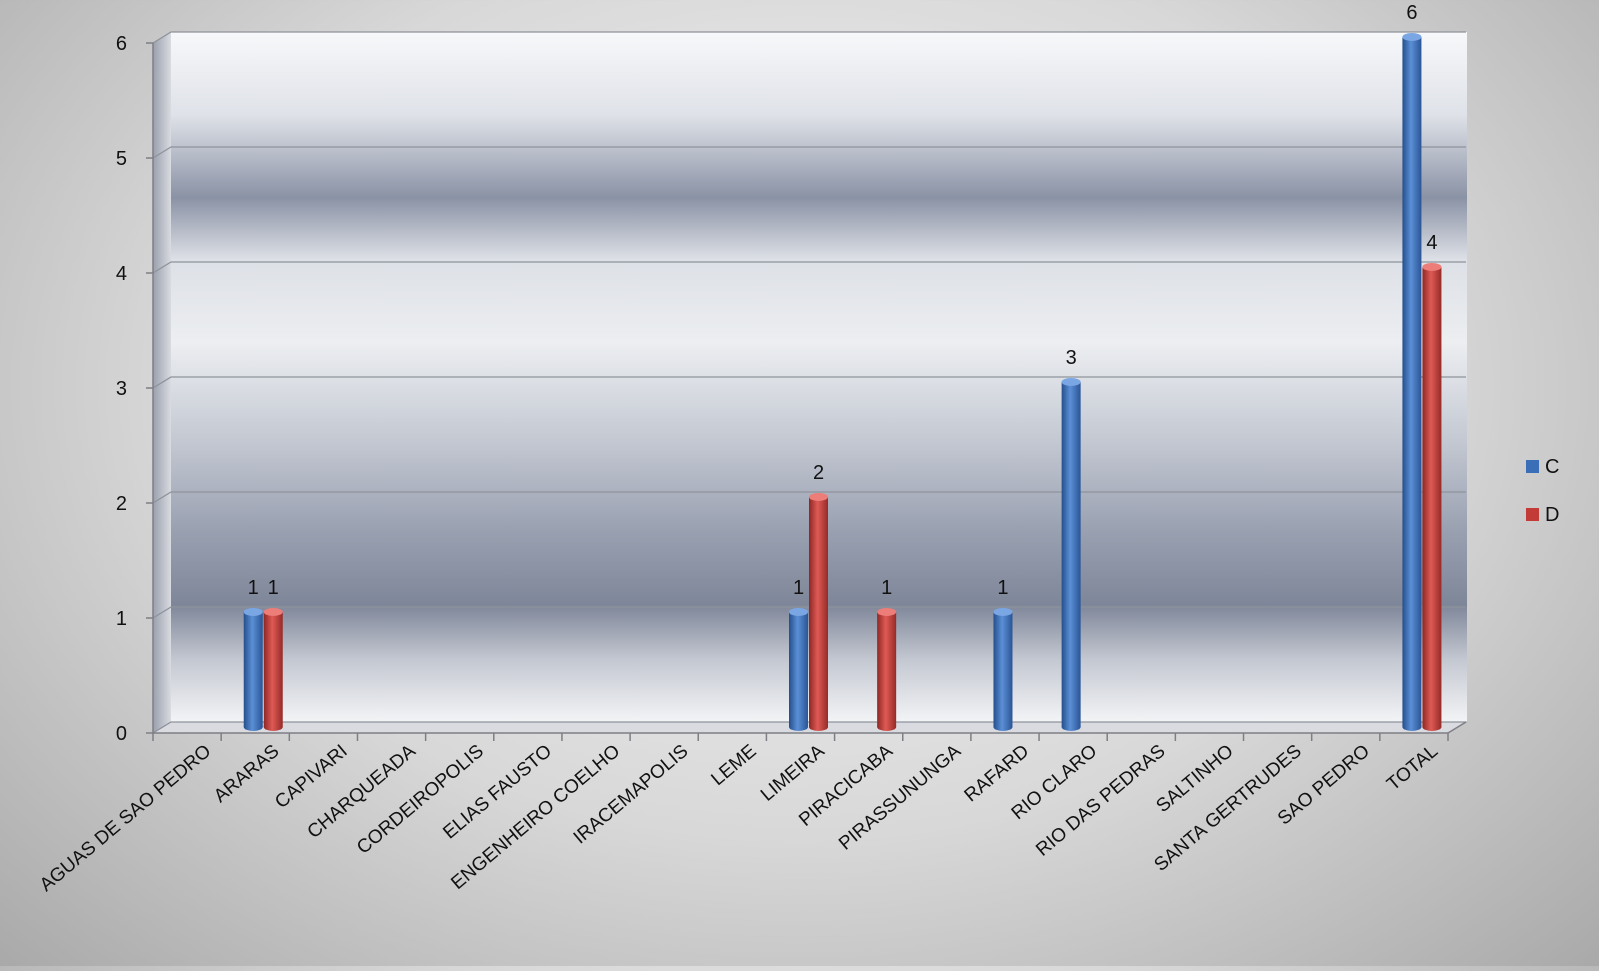  Describe the element at coordinates (733, 765) in the screenshot. I see `x-category-label: LEME` at that location.